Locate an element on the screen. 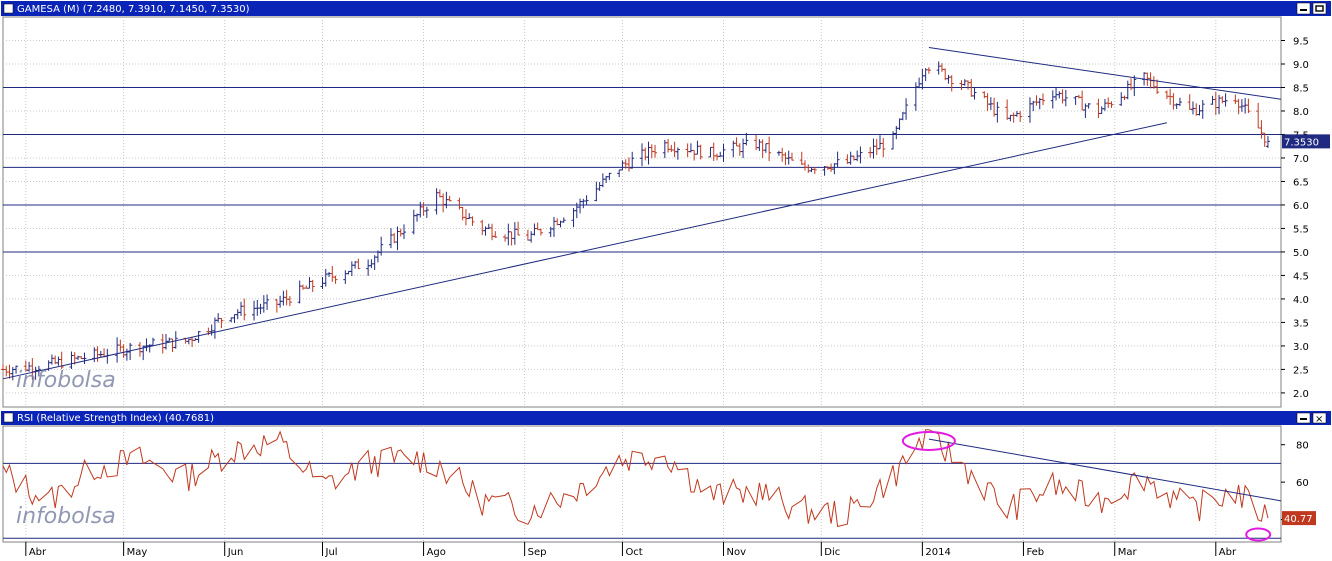  x-month-label-11: Mar is located at coordinates (1128, 552).